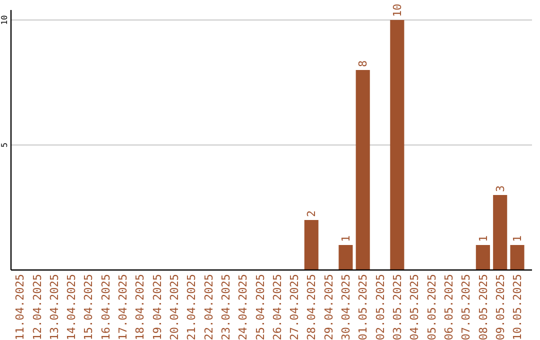 The height and width of the screenshot is (340, 540). Describe the element at coordinates (4, 145) in the screenshot. I see `y-tick-label: 5` at that location.